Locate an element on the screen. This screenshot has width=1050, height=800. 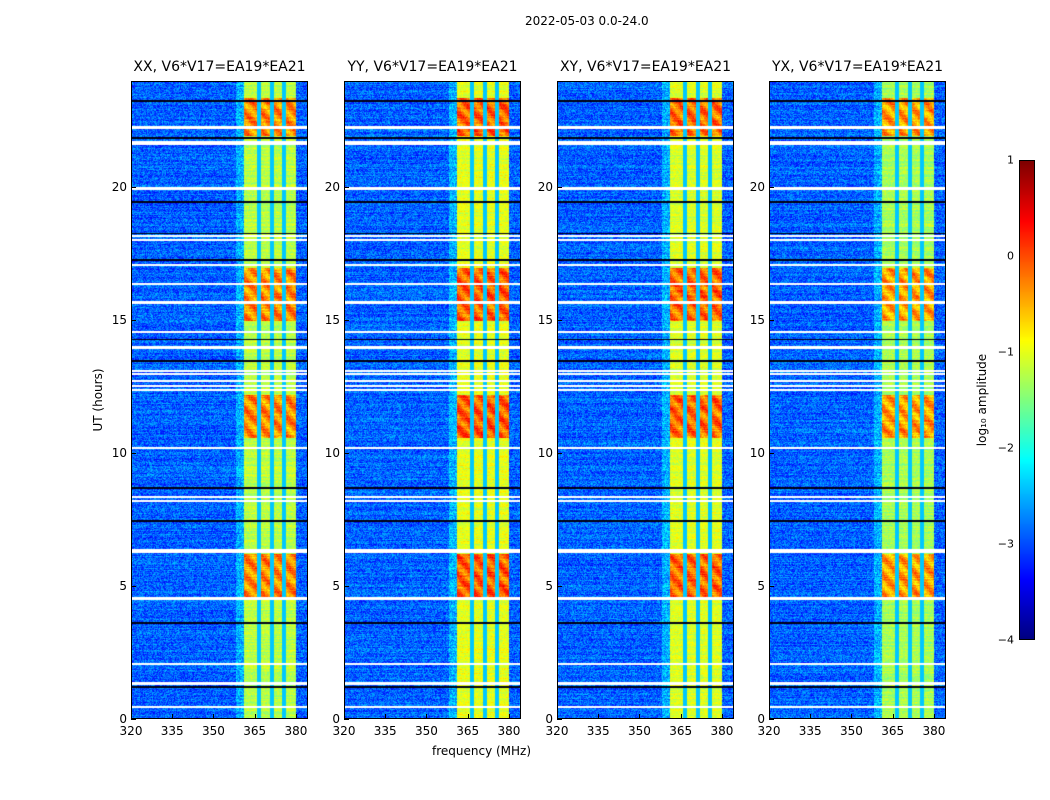
x-axis-label: frequency (MHz) is located at coordinates (482, 751).